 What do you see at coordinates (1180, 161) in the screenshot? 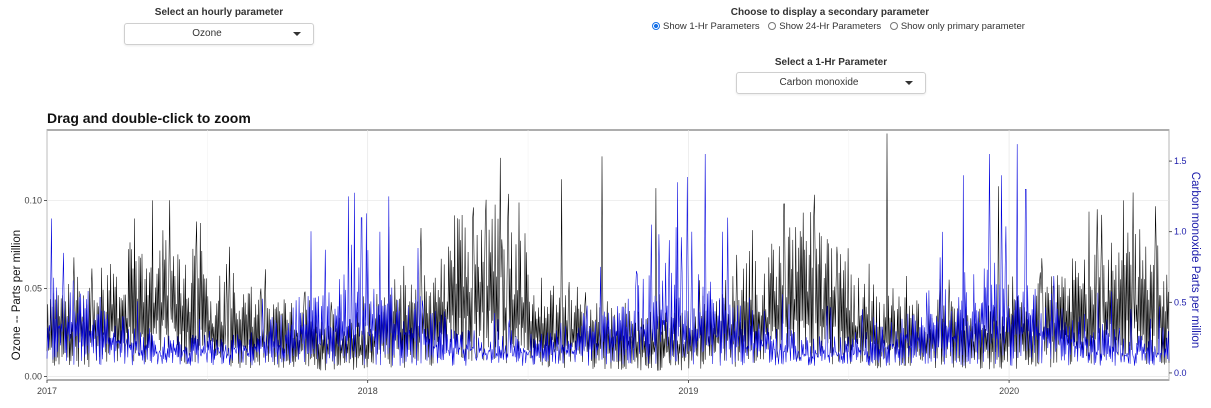
I see `y-right-tick-label: 1.5` at bounding box center [1180, 161].